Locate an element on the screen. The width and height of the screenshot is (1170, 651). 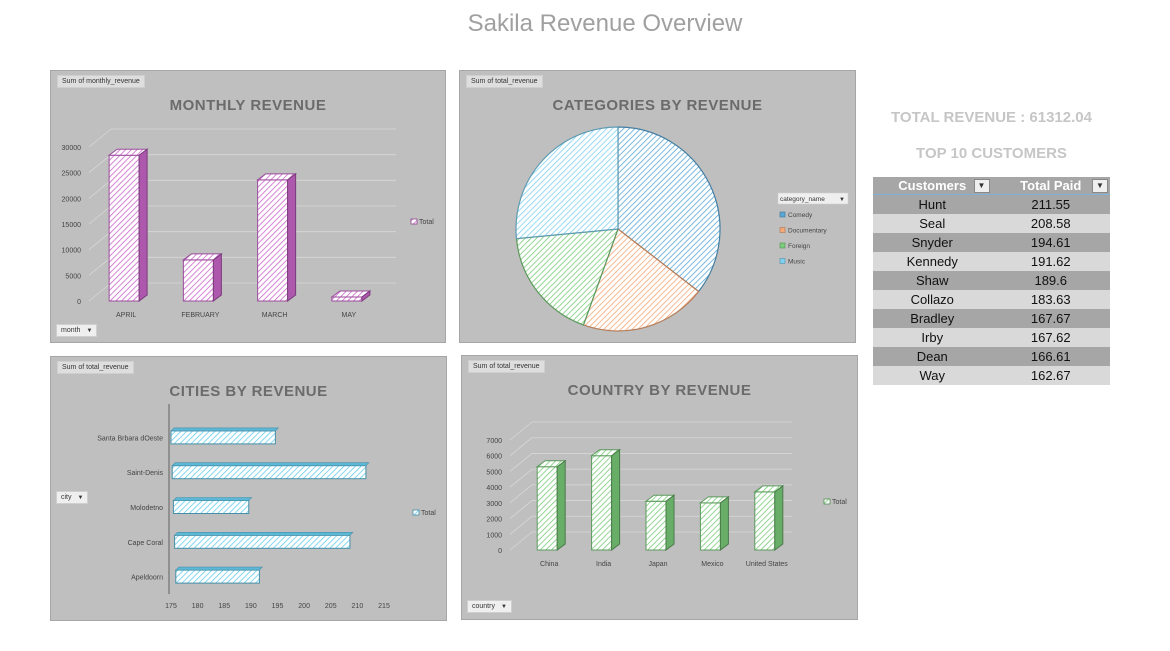
y-tick-label: 6000 is located at coordinates (494, 457).